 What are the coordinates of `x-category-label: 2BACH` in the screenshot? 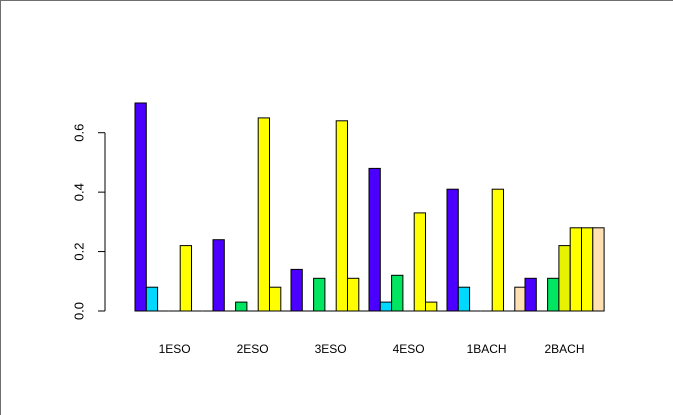 It's located at (564, 349).